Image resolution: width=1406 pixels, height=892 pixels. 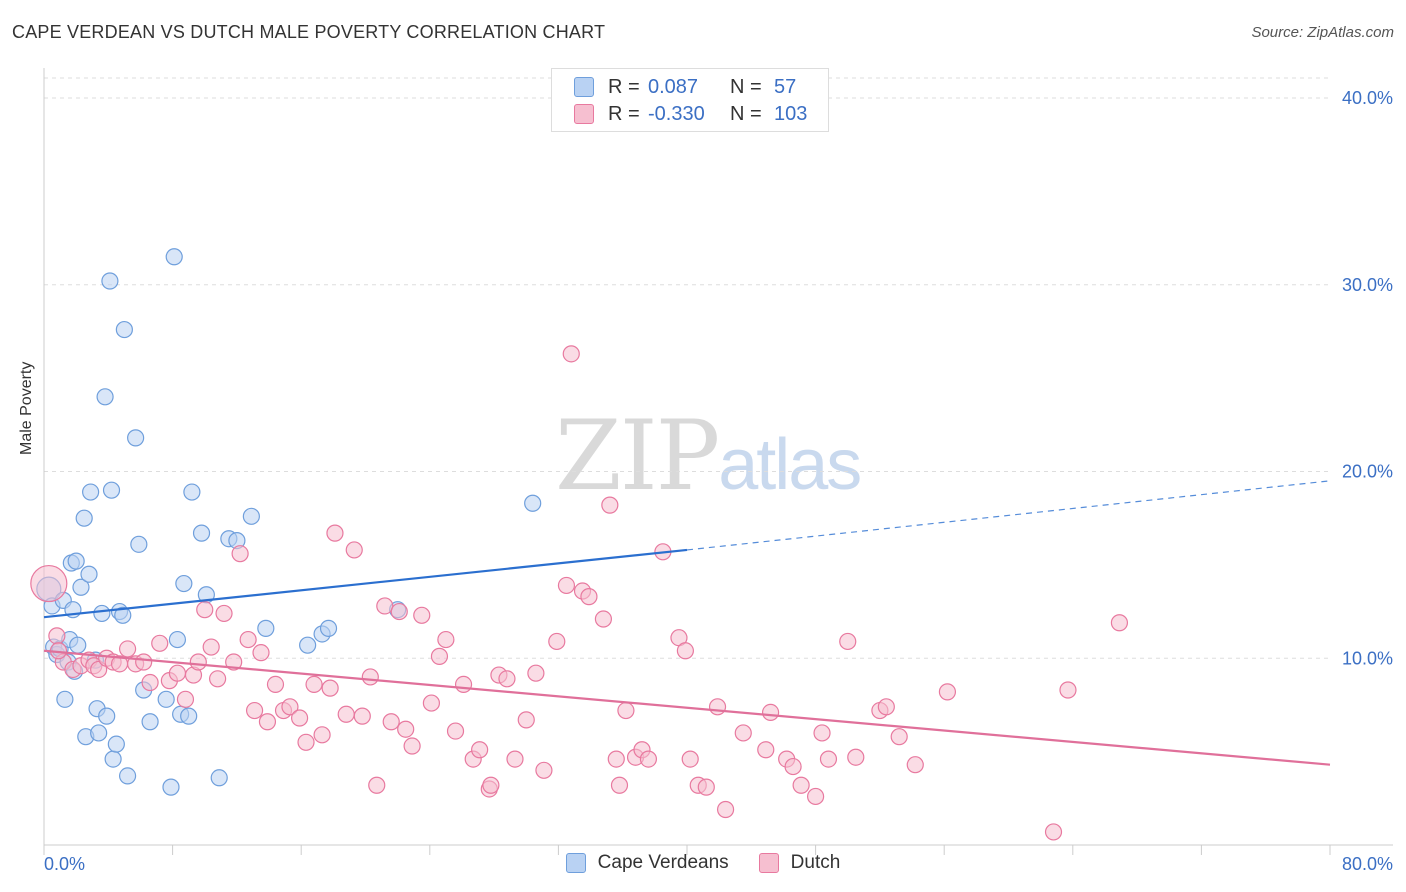 What do you see at coordinates (1367, 285) in the screenshot?
I see `y-tick-label: 30.0%` at bounding box center [1367, 285].